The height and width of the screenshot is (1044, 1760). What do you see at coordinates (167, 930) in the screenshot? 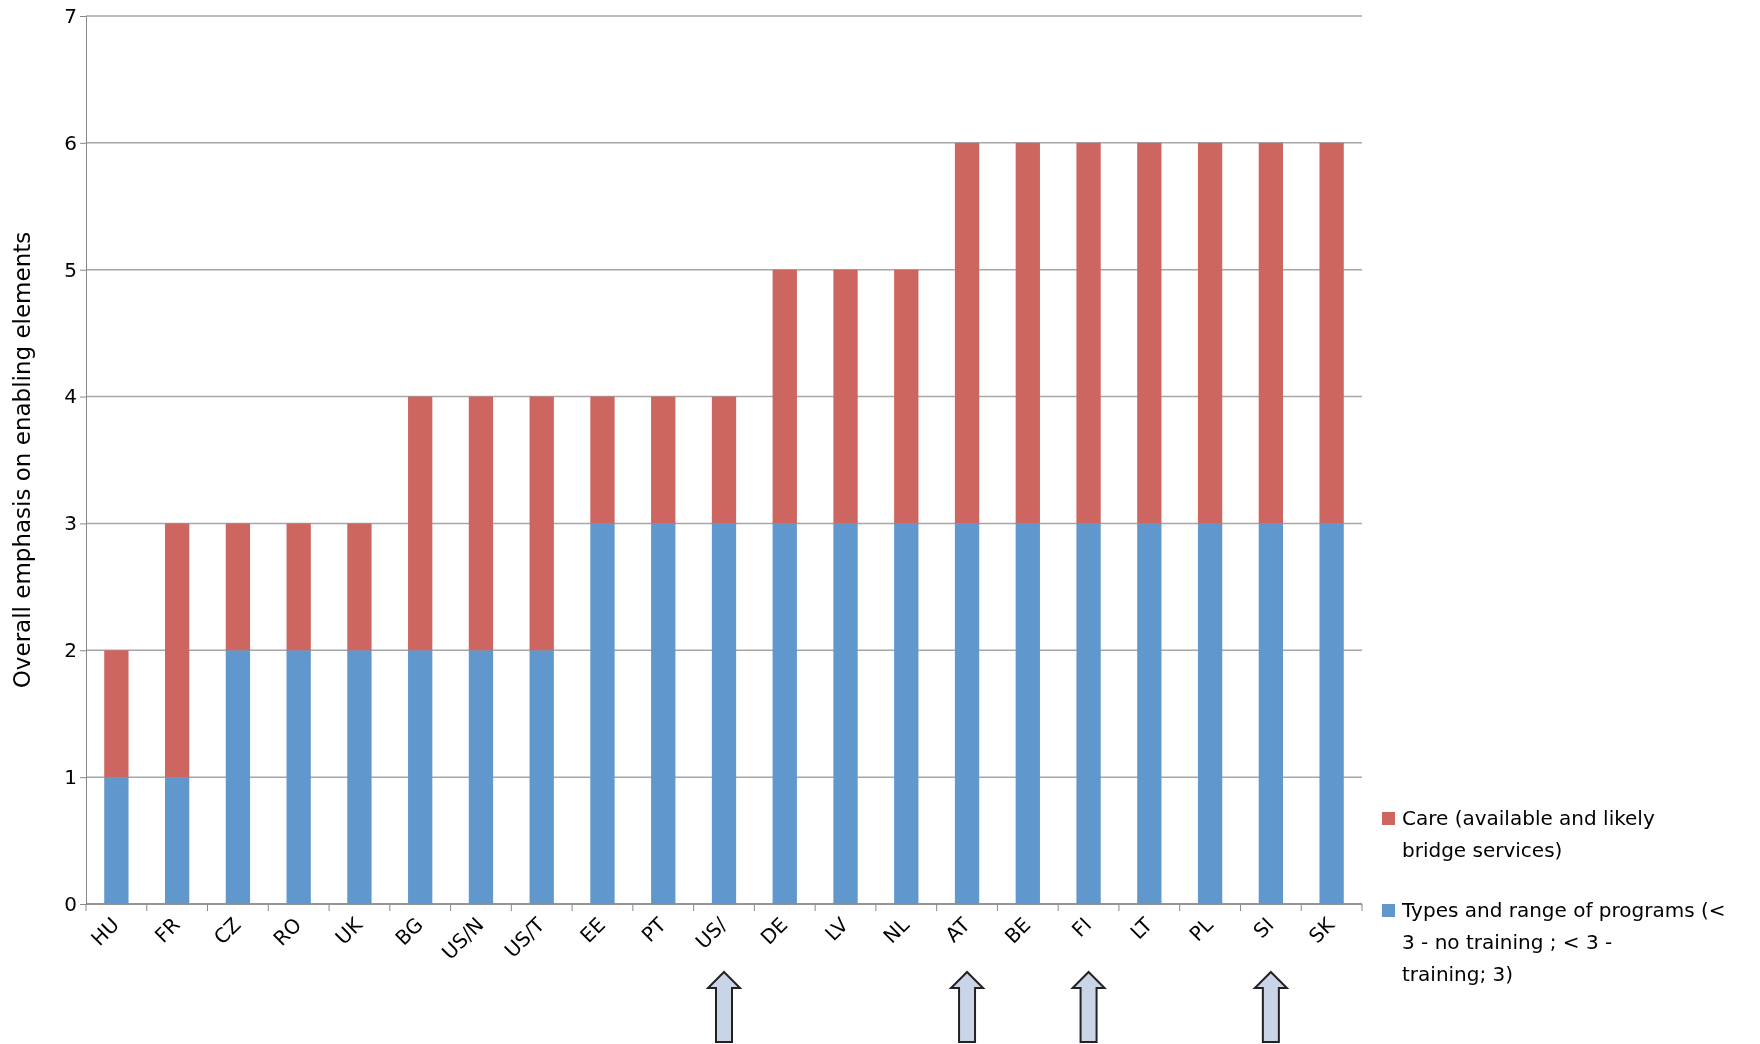
I see `x-tick-label: FR` at bounding box center [167, 930].